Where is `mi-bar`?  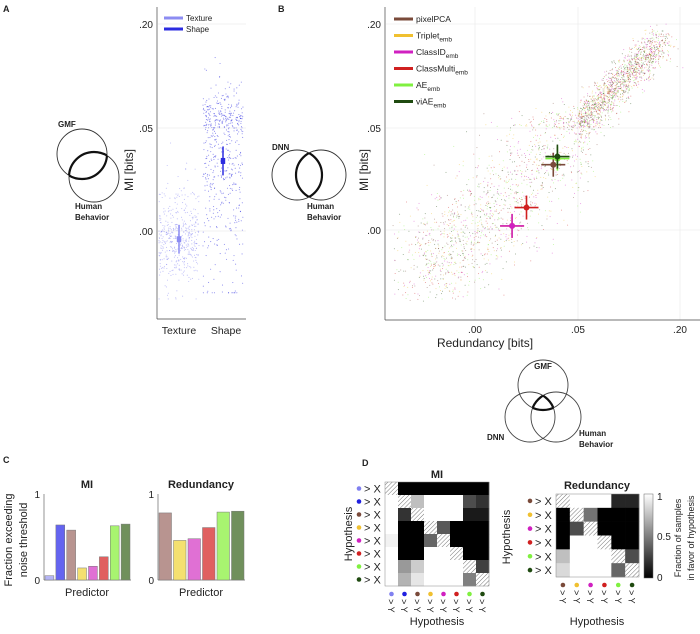 mi-bar is located at coordinates (60, 552).